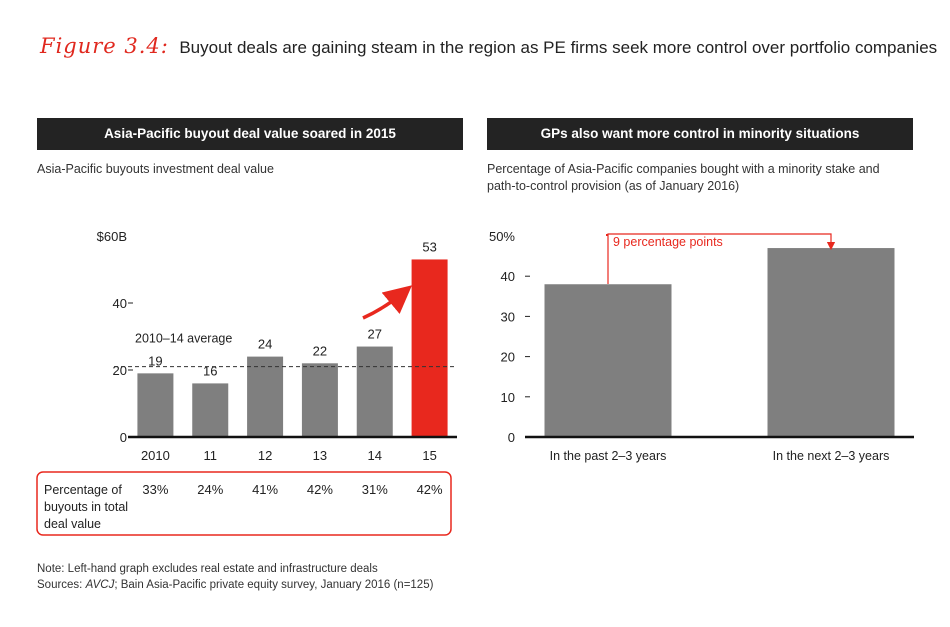  What do you see at coordinates (210, 489) in the screenshot?
I see `percentage-cell: 24%` at bounding box center [210, 489].